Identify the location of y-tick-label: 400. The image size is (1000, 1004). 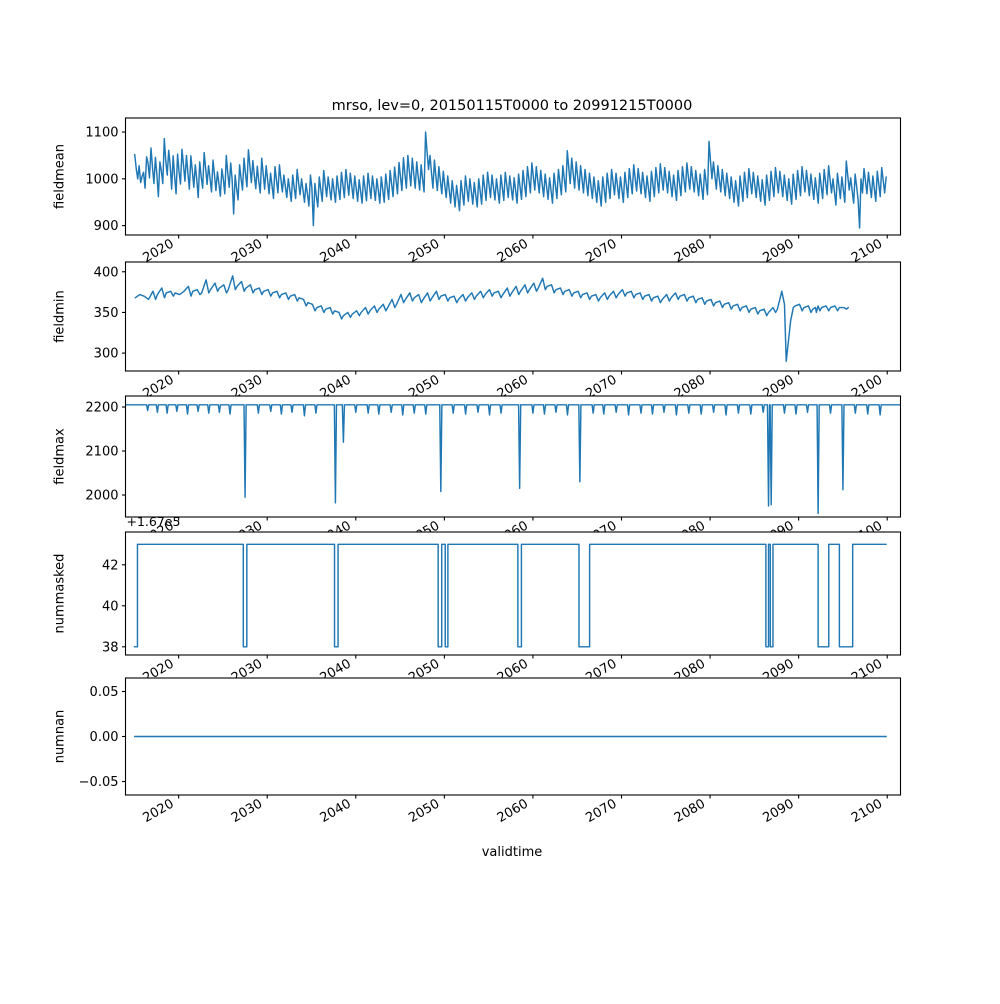
(106, 272).